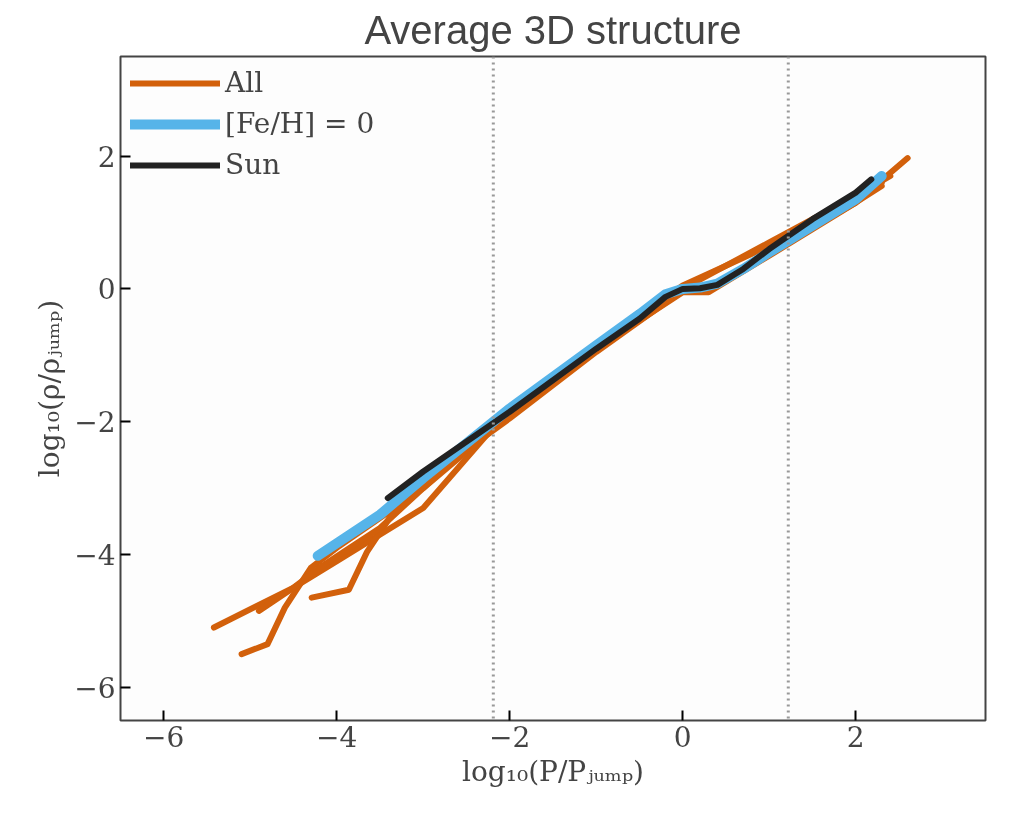 The height and width of the screenshot is (822, 1016). Describe the element at coordinates (300, 123) in the screenshot. I see `legend-label: [Fe/H] = 0` at that location.